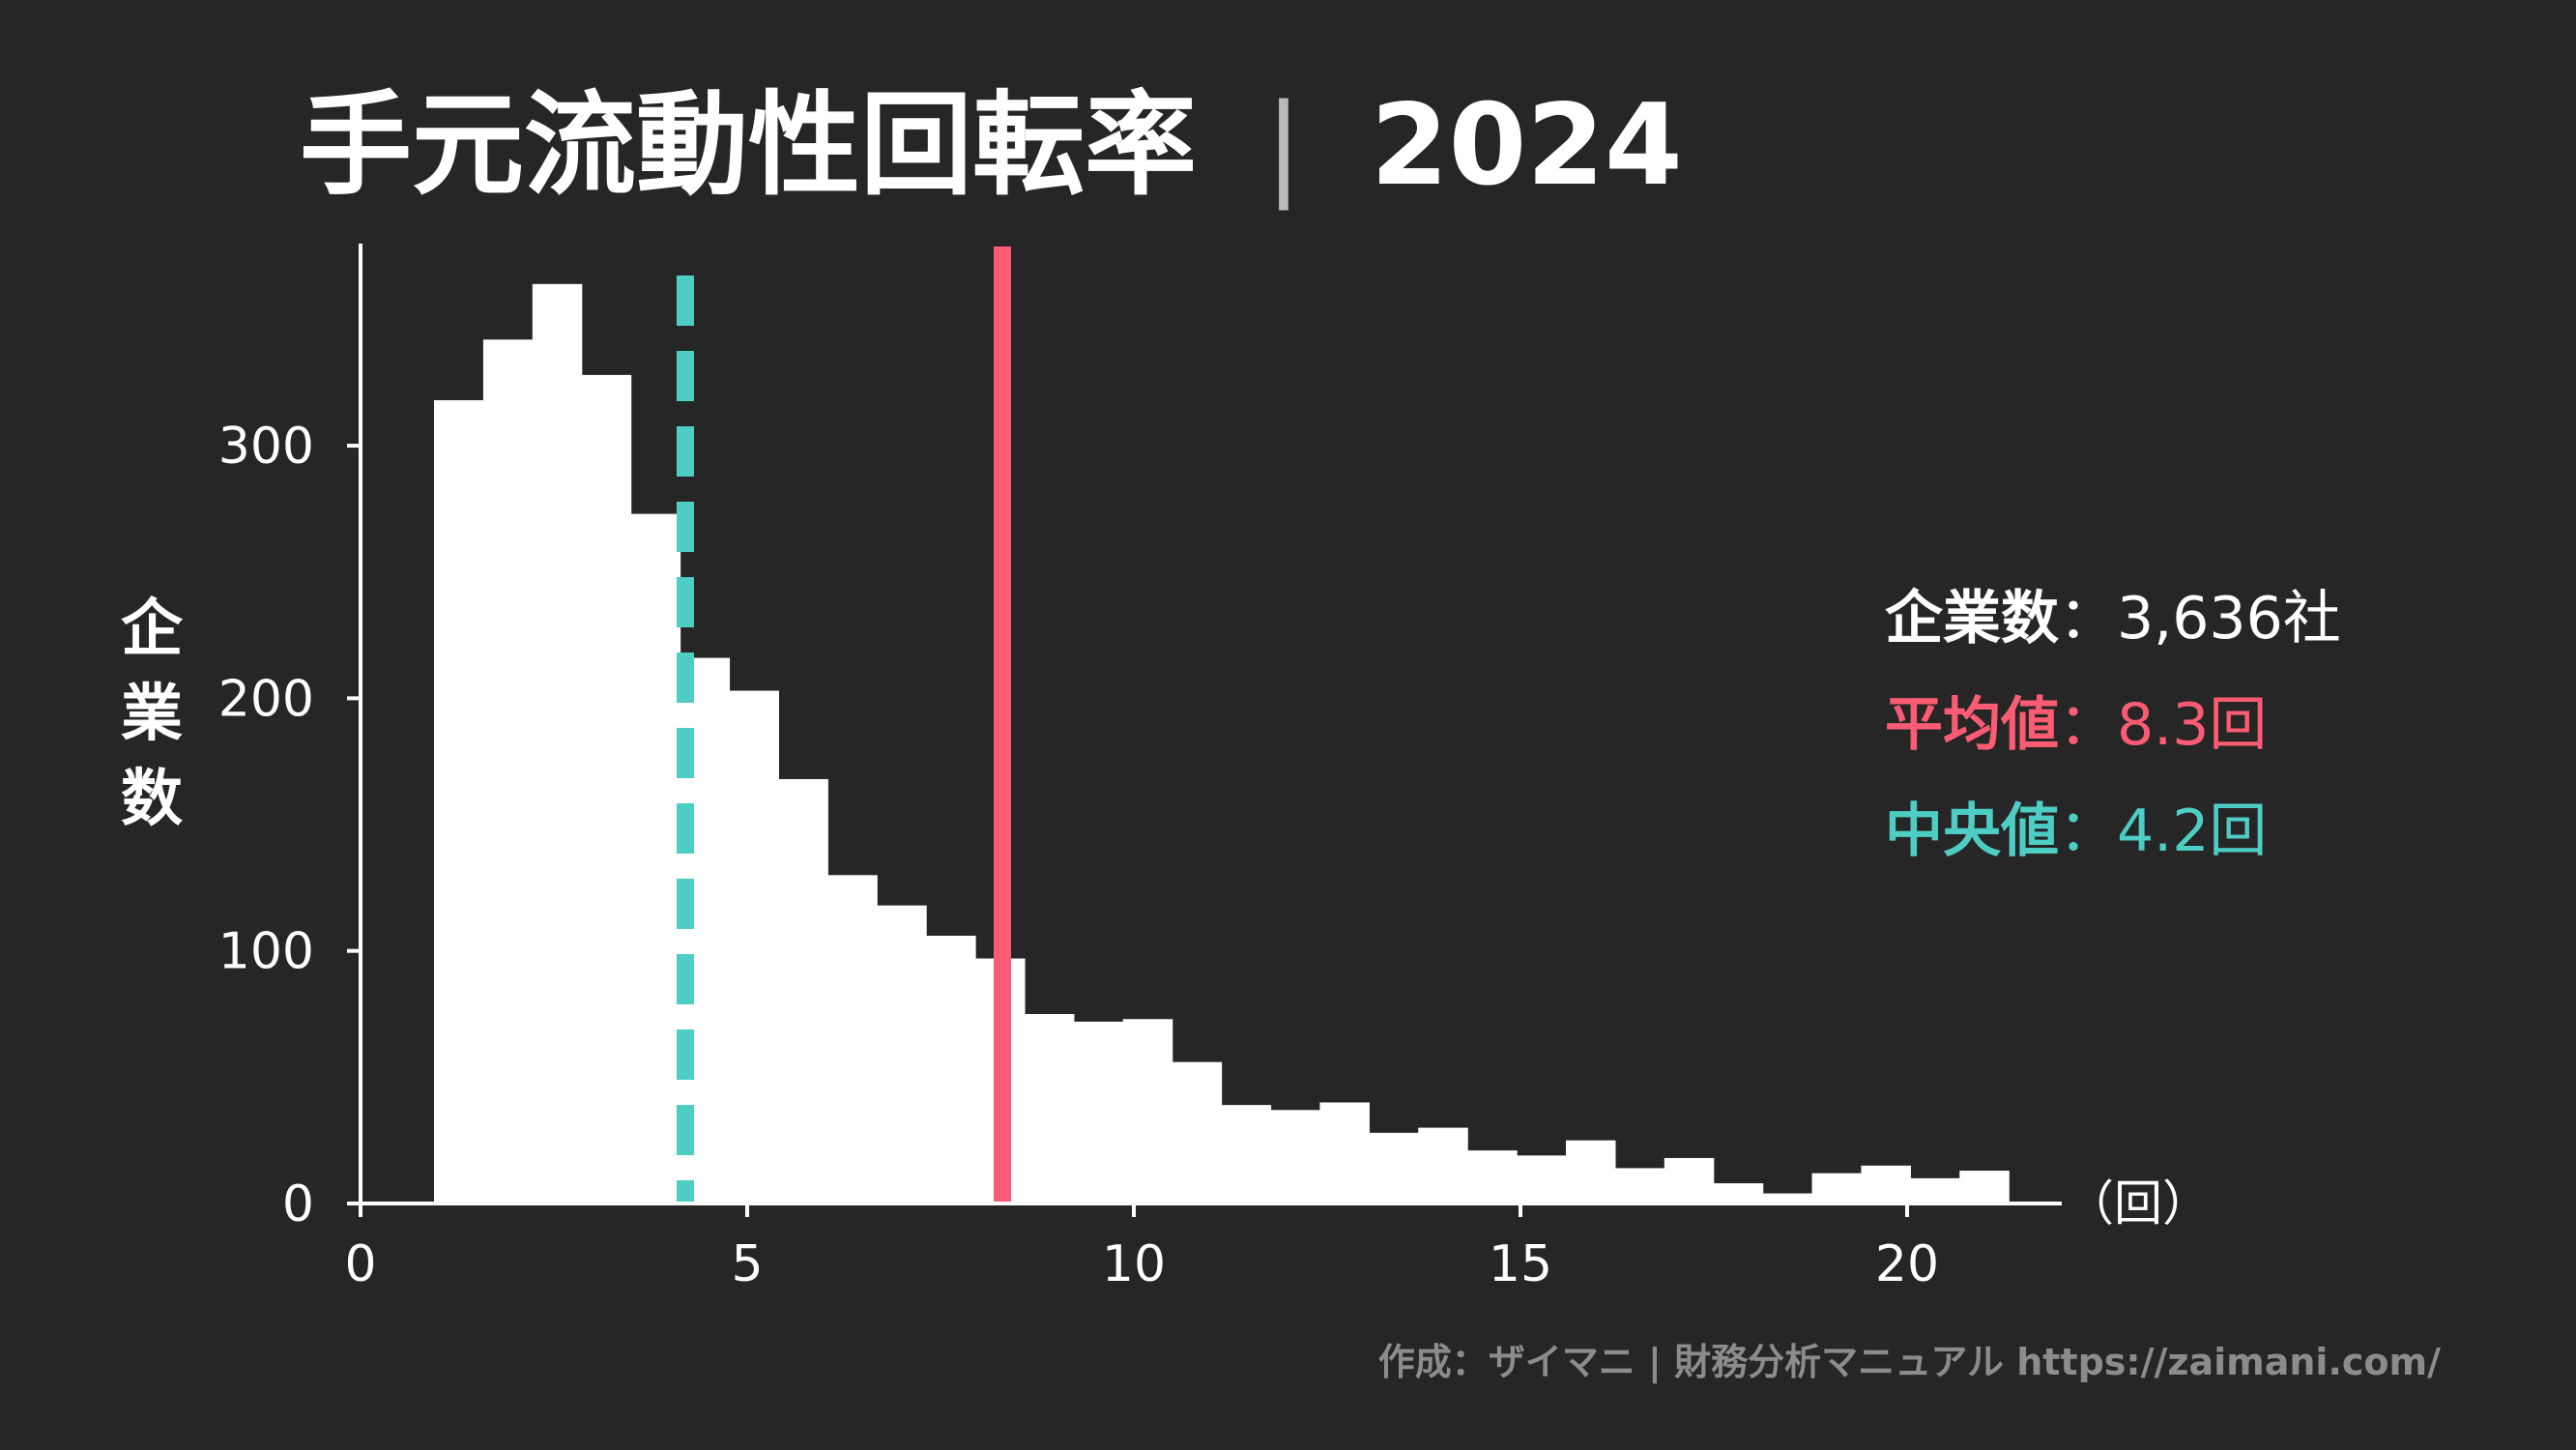 This screenshot has height=1450, width=2576. What do you see at coordinates (266, 952) in the screenshot?
I see `y-tick-label: 100` at bounding box center [266, 952].